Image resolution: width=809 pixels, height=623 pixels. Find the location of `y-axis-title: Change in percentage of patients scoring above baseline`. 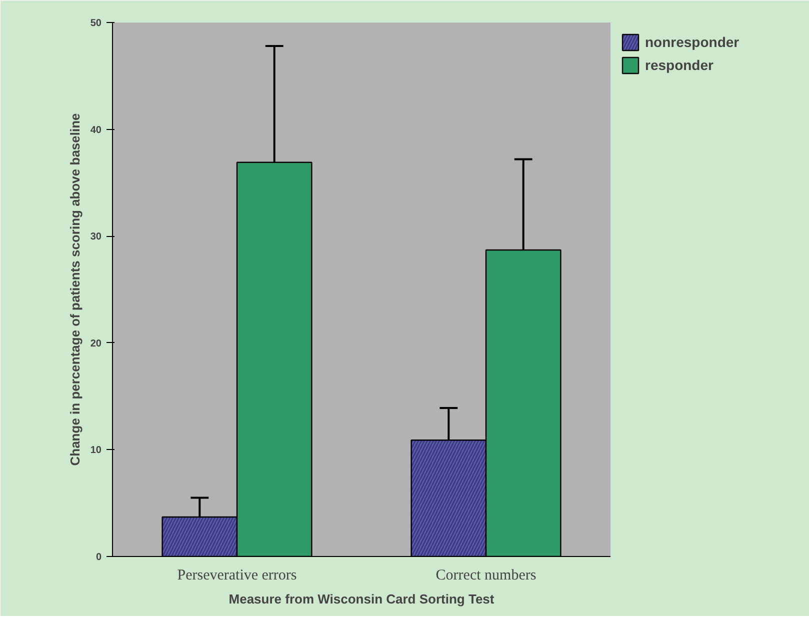

y-axis-title: Change in percentage of patients scoring above baseline is located at coordinates (74, 289).